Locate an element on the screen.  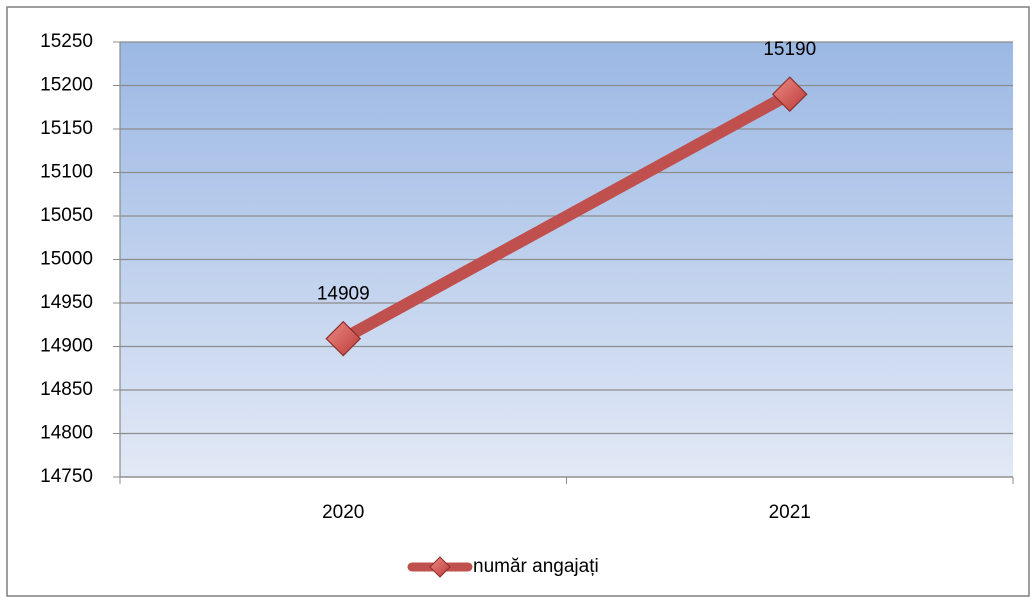
y-tick-label: 14850 is located at coordinates (66, 389).